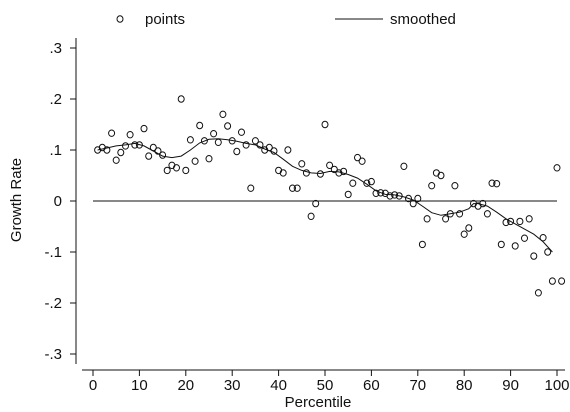 The image size is (570, 412). I want to click on x-tick-label: 20, so click(185, 385).